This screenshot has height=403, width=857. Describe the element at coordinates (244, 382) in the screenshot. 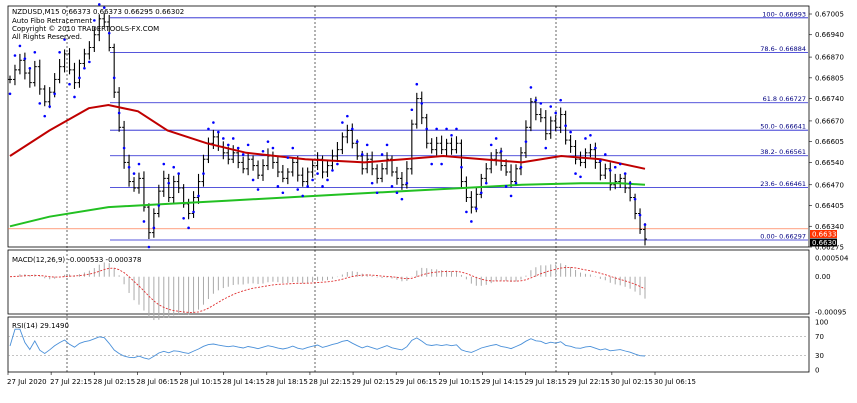

I see `time-tick-label: 28 Jul 14:15` at that location.